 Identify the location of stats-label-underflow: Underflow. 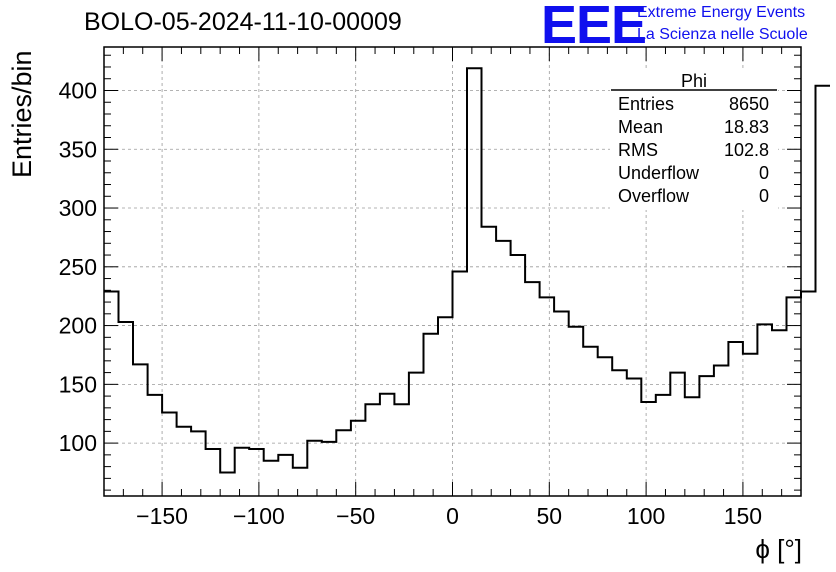
(659, 173).